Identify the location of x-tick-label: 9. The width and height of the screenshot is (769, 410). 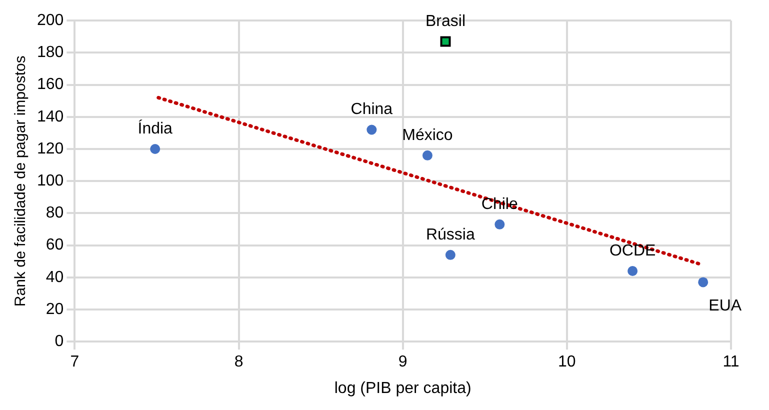
(403, 362).